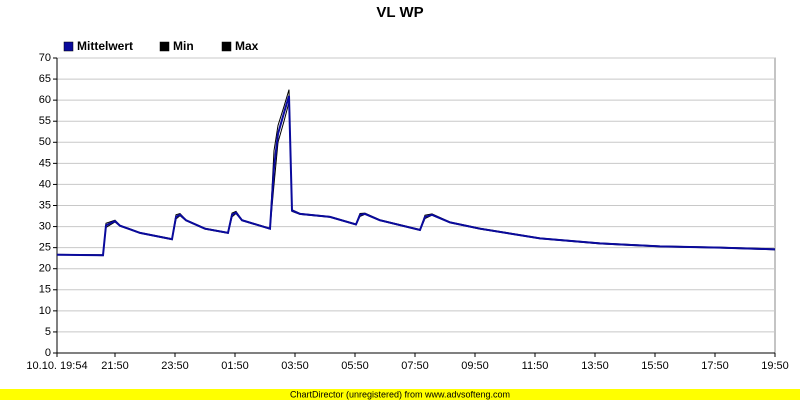 This screenshot has height=400, width=800. I want to click on y-tick-label: 40, so click(45, 184).